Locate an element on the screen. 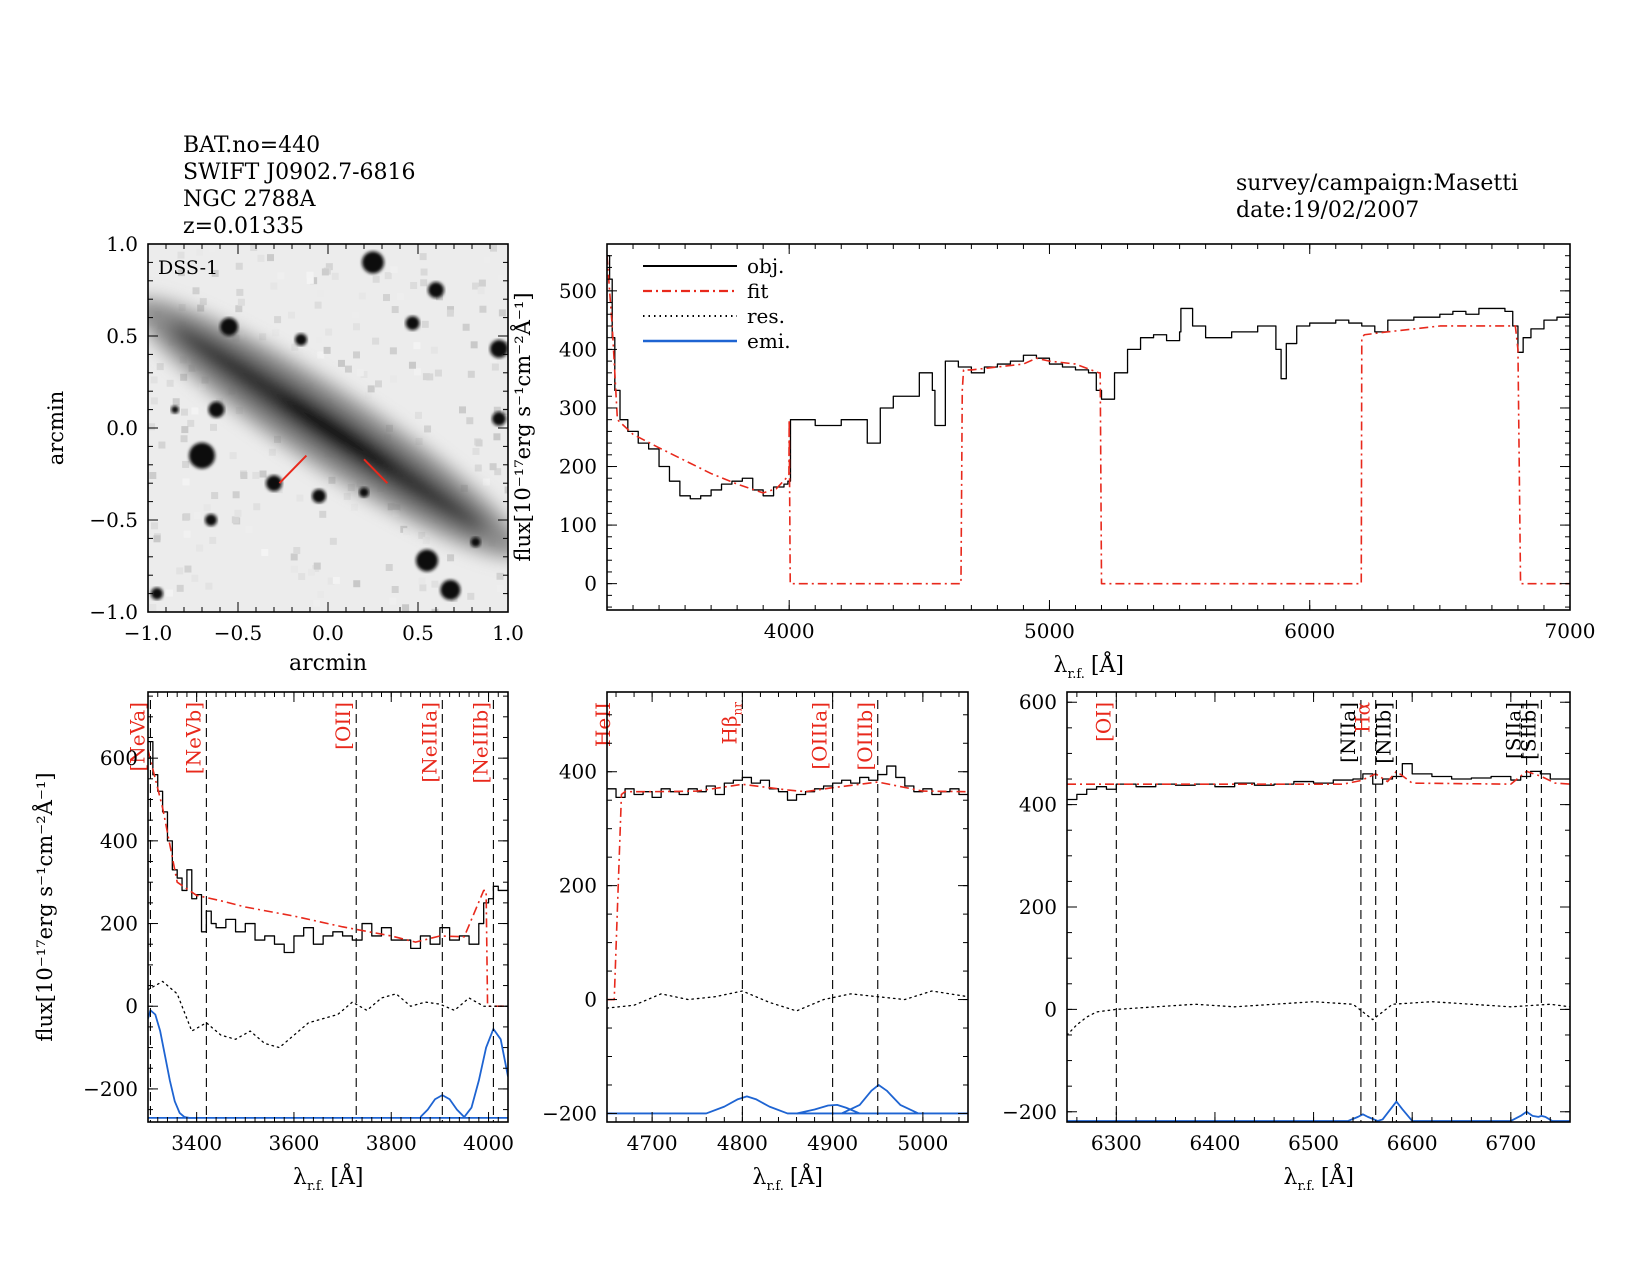 This screenshot has height=1275, width=1650. full-xtick-label: 4000 is located at coordinates (789, 631).